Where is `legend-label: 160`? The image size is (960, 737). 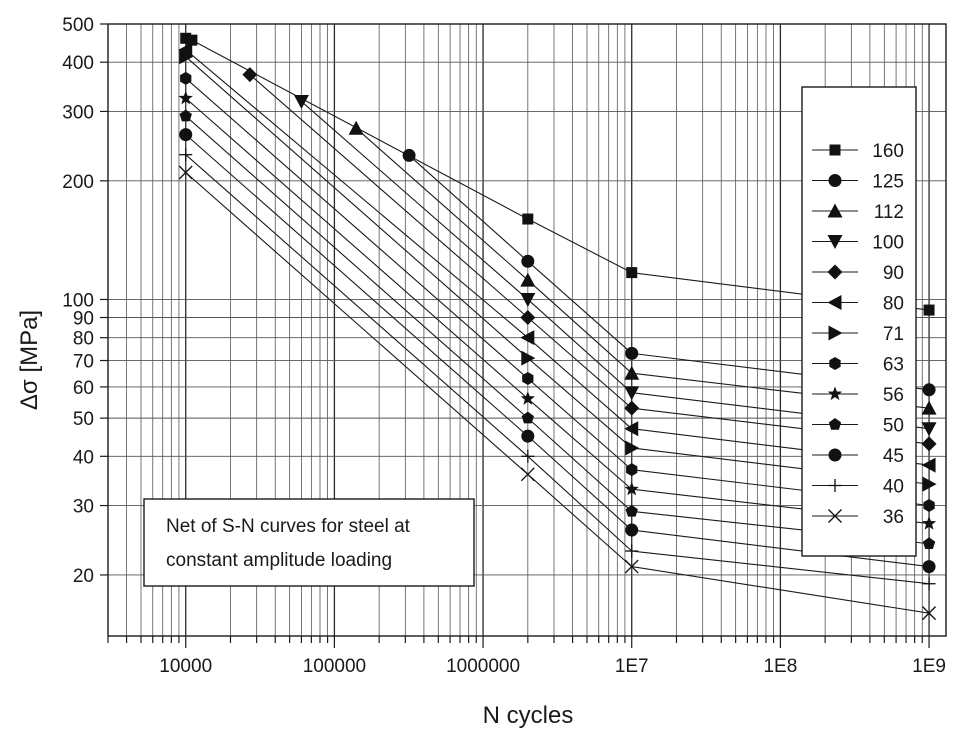
legend-label: 160 is located at coordinates (888, 151).